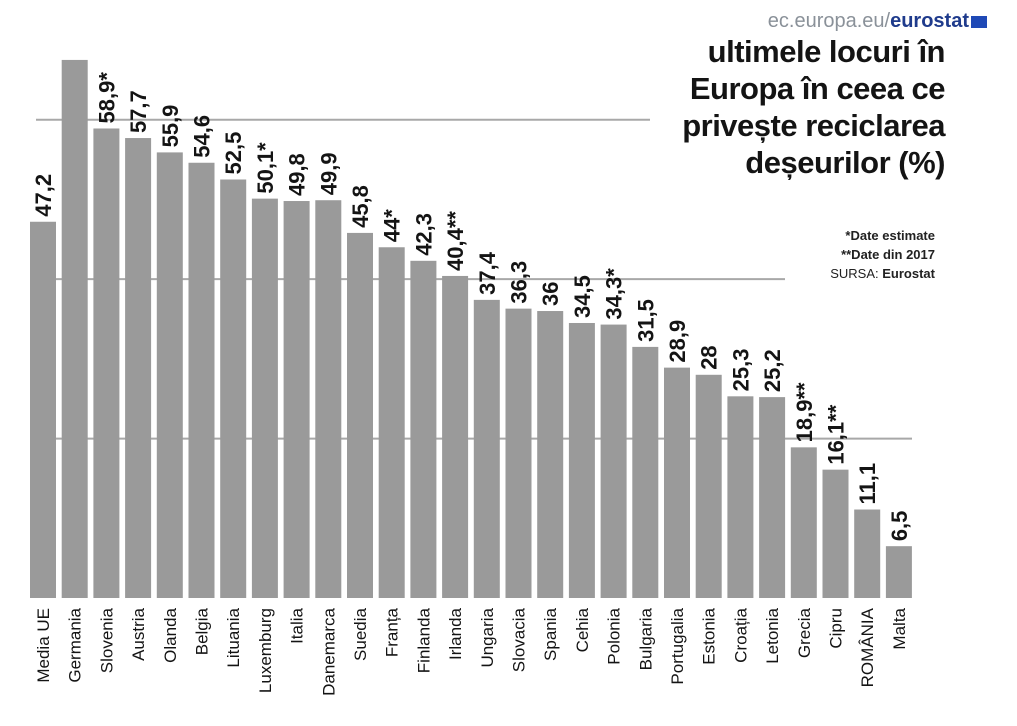  I want to click on tick-label-24: Grecia, so click(804, 632).